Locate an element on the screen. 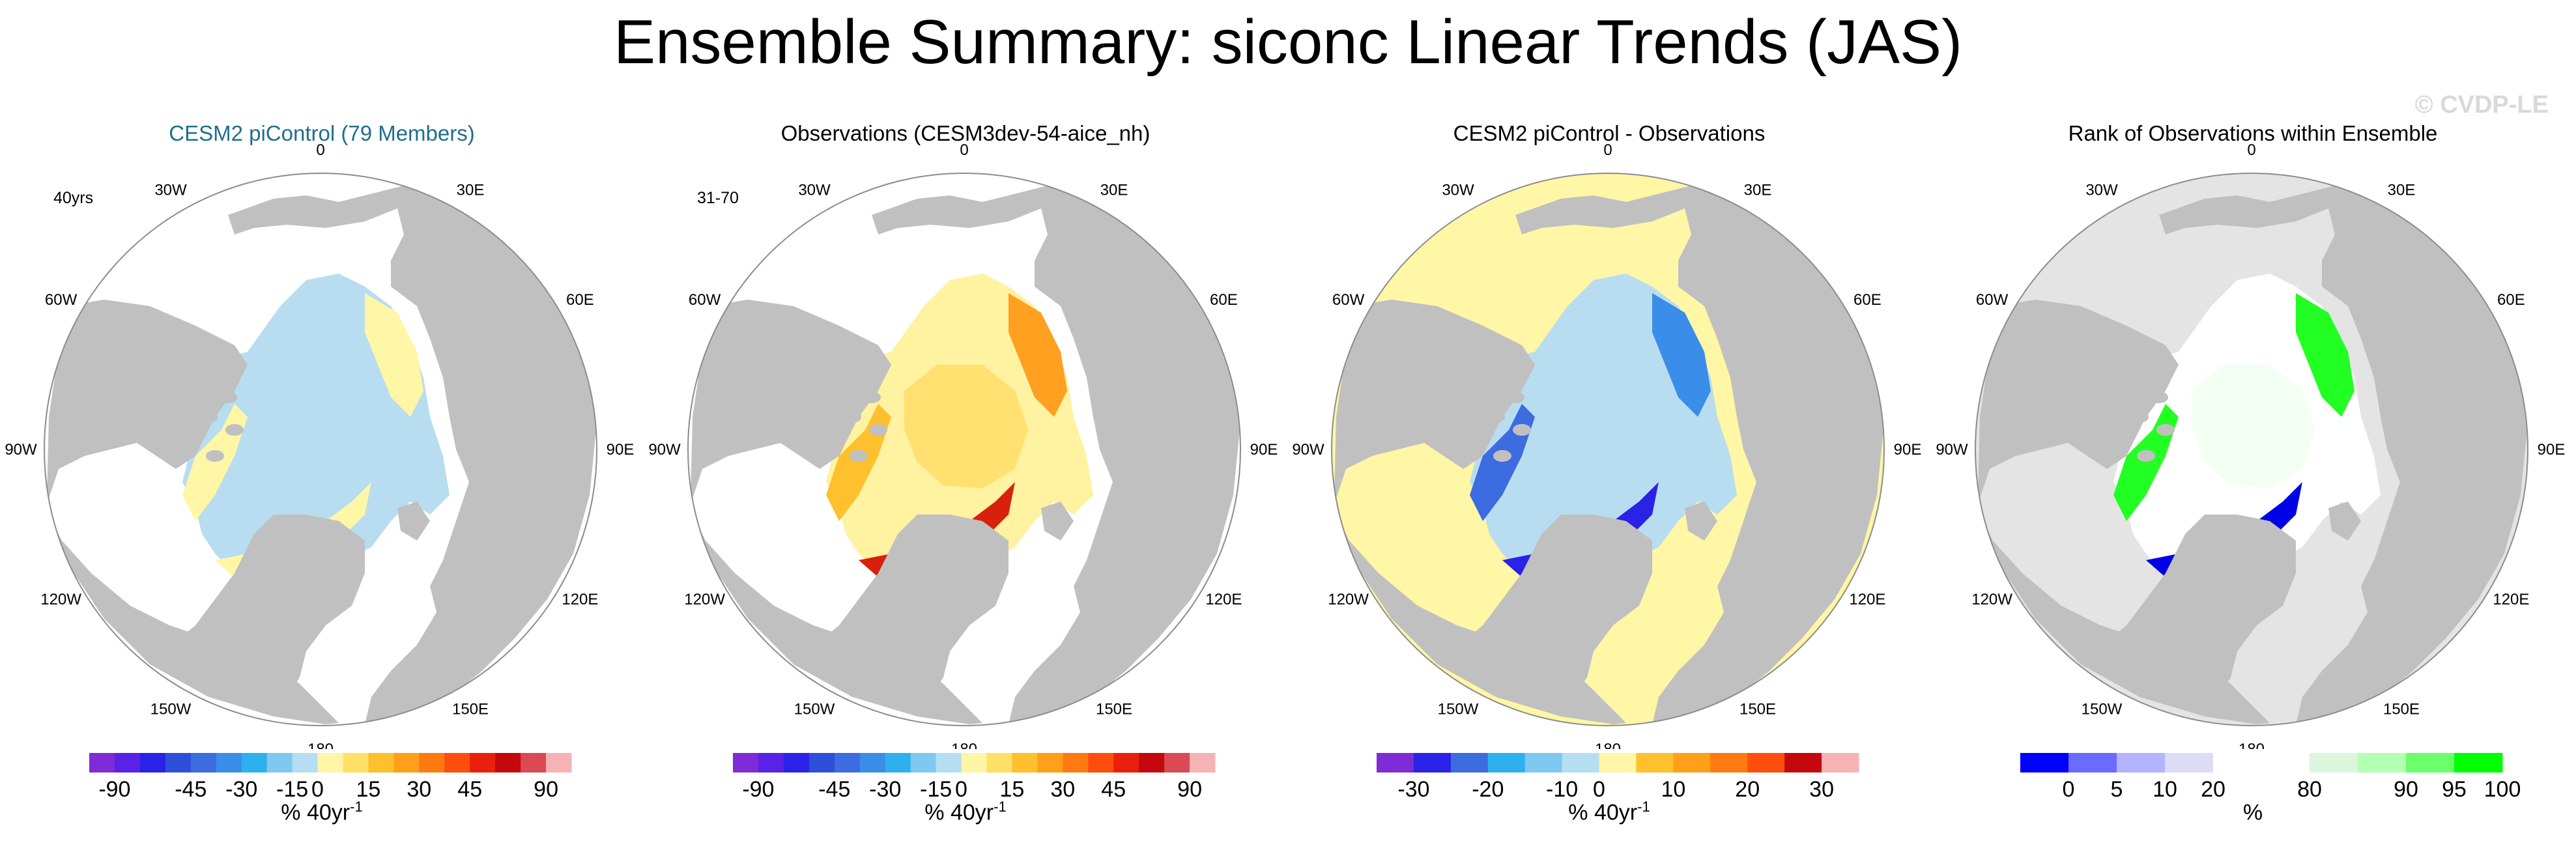 Image resolution: width=2576 pixels, height=850 pixels. colorbar-tick-label: 30 is located at coordinates (419, 788).